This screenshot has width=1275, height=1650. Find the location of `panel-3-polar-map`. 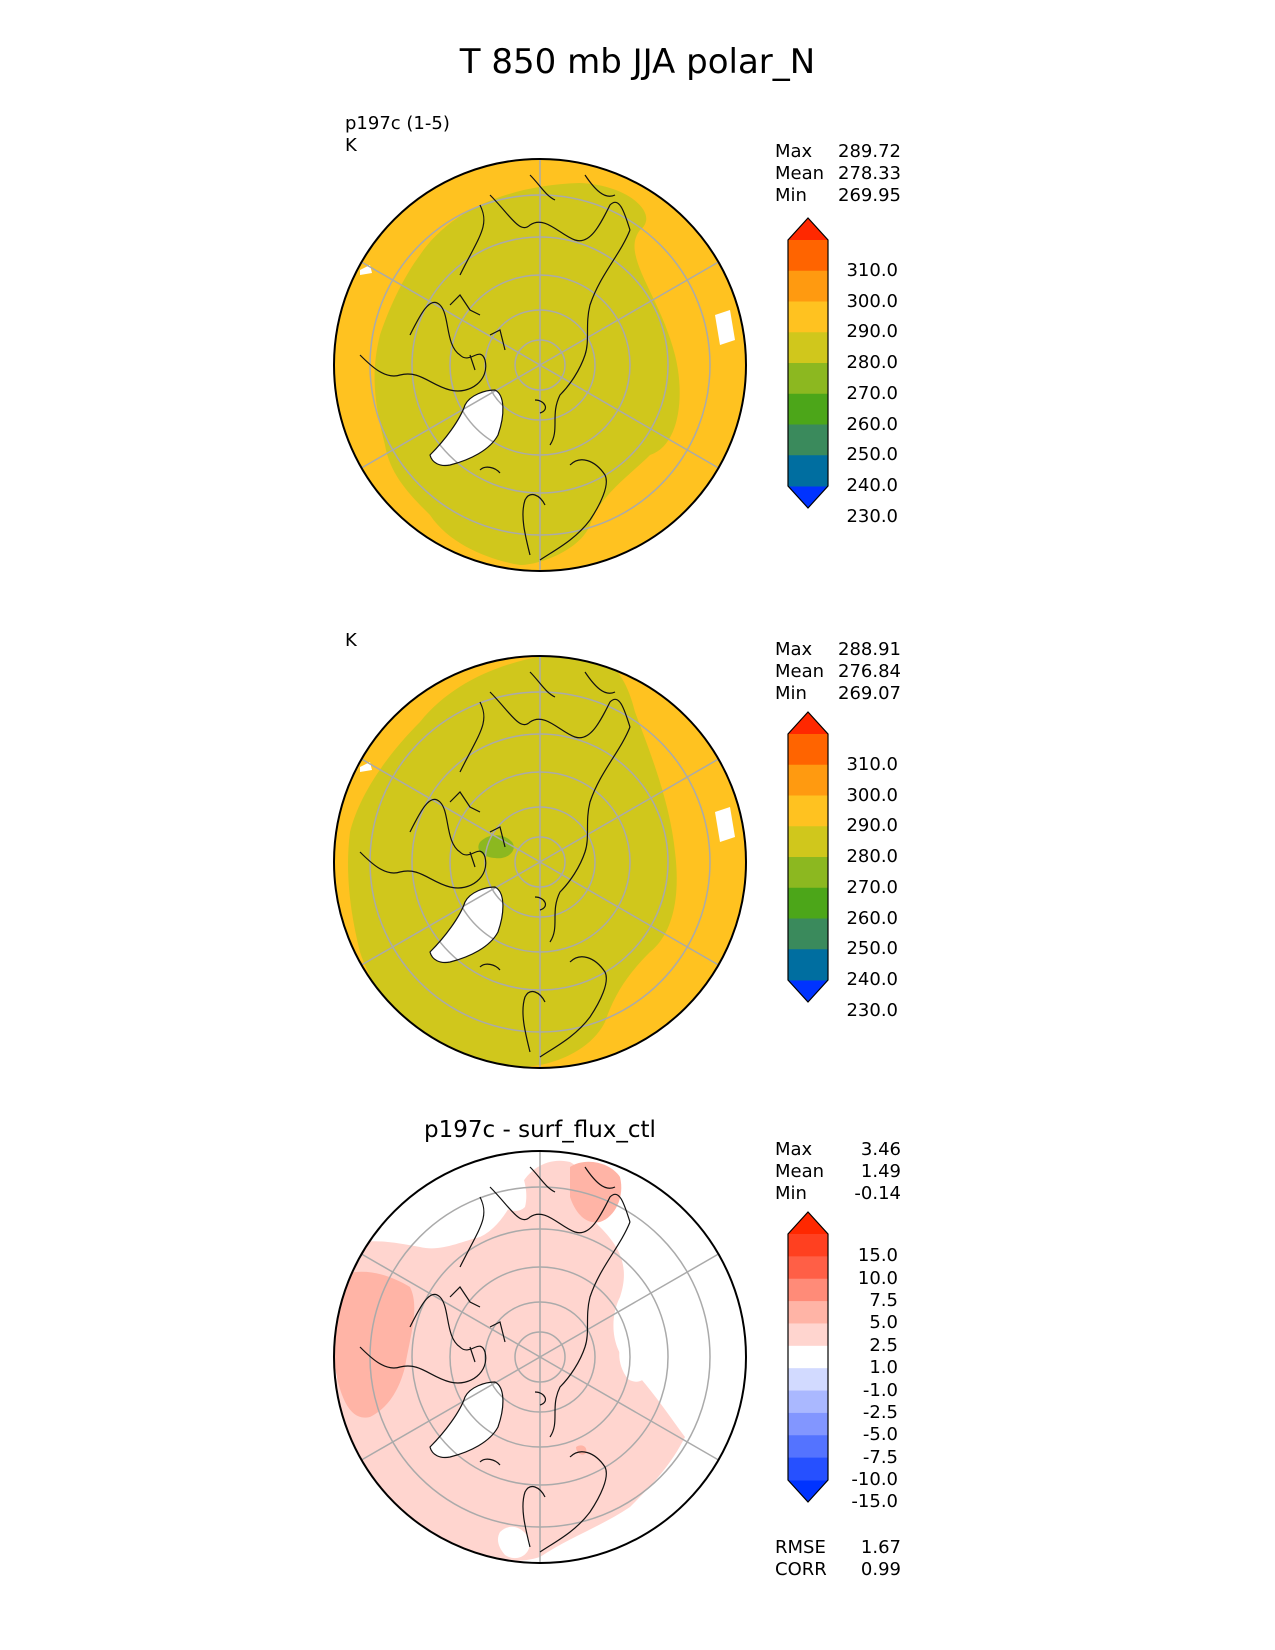

panel-3-polar-map is located at coordinates (540, 1357).